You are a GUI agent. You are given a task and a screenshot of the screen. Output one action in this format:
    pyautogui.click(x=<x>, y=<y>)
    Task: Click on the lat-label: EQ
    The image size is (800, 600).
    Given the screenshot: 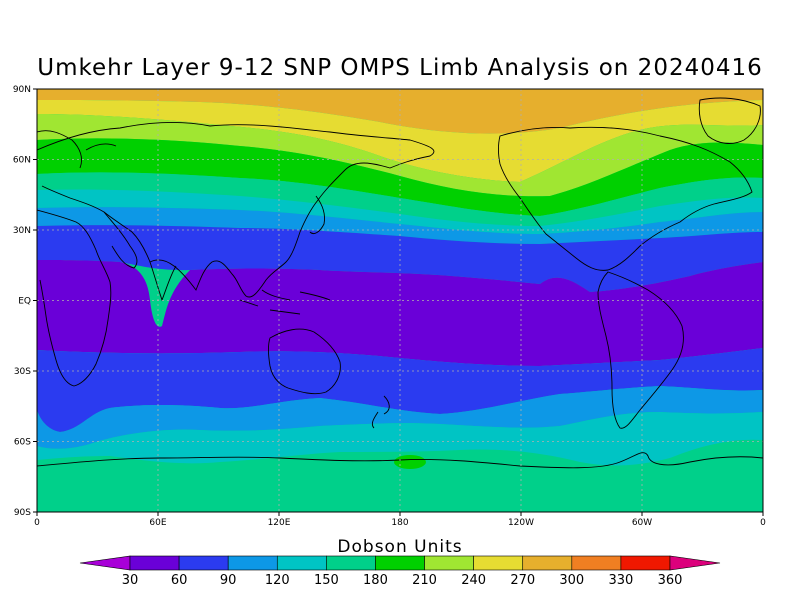 What is the action you would take?
    pyautogui.click(x=24, y=302)
    